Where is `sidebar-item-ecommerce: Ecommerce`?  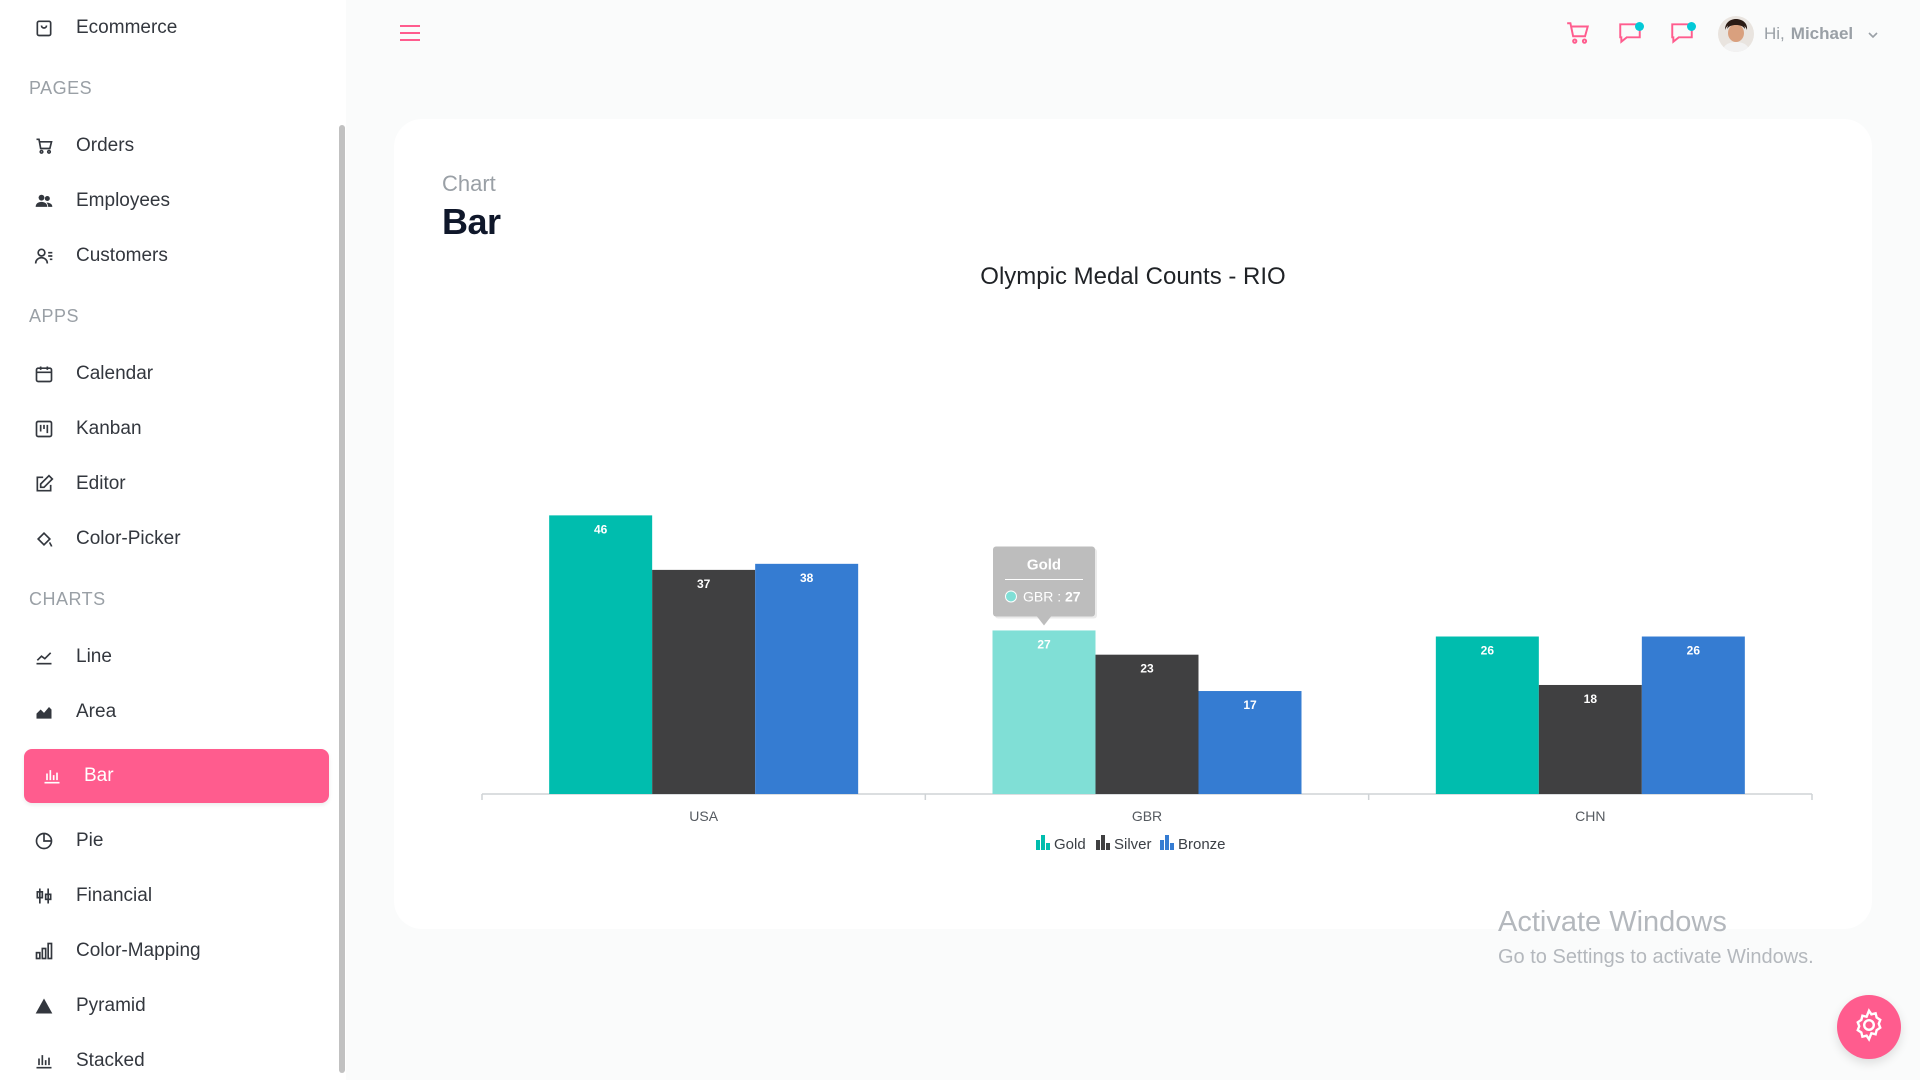 sidebar-item-ecommerce: Ecommerce is located at coordinates (176, 28).